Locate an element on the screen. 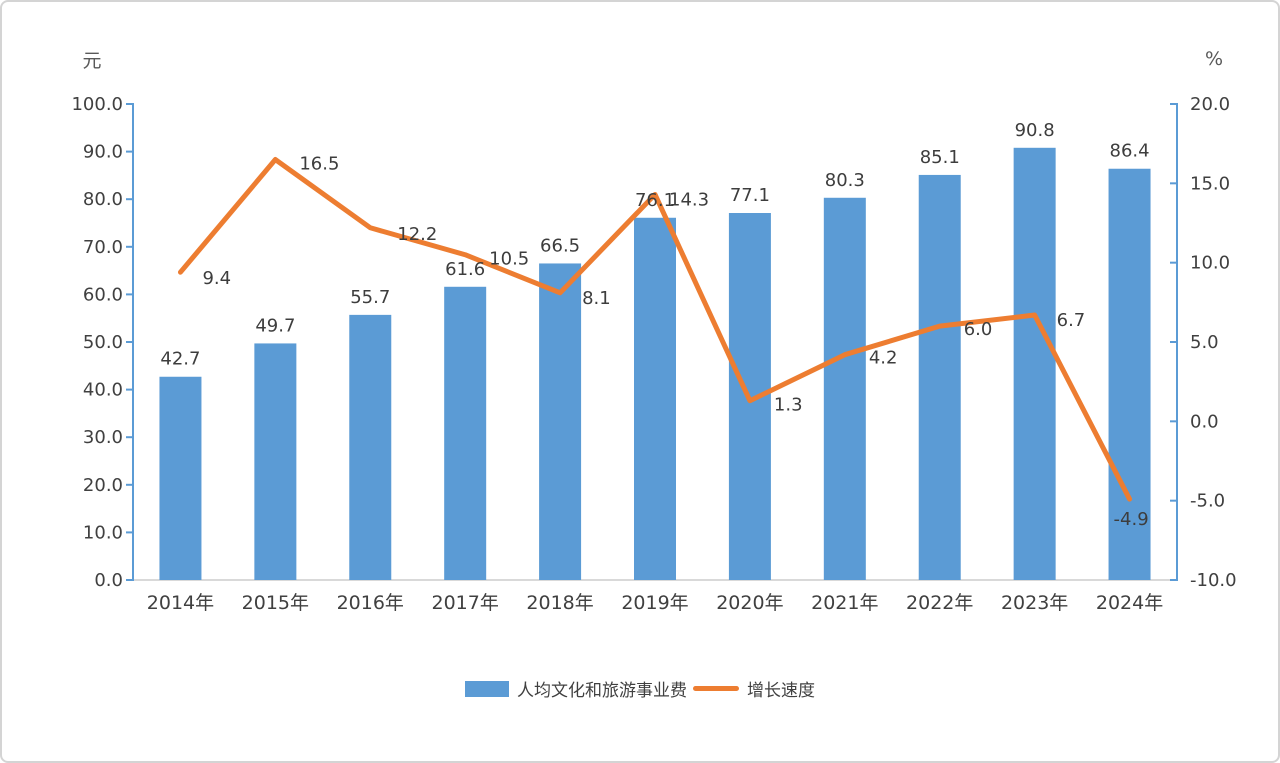 This screenshot has width=1280, height=763. x-axis-category-label: 2015年 is located at coordinates (275, 603).